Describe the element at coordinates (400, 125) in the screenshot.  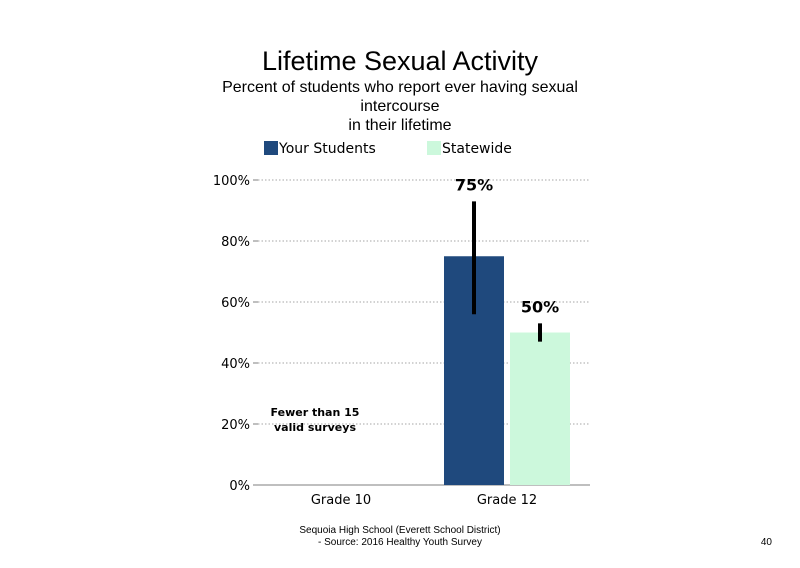
I see `subtitle-line-3: in their lifetime` at that location.